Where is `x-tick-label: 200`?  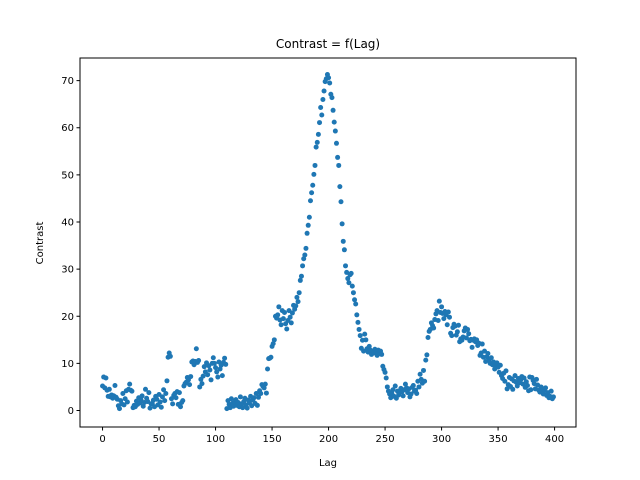
x-tick-label: 200 is located at coordinates (328, 439).